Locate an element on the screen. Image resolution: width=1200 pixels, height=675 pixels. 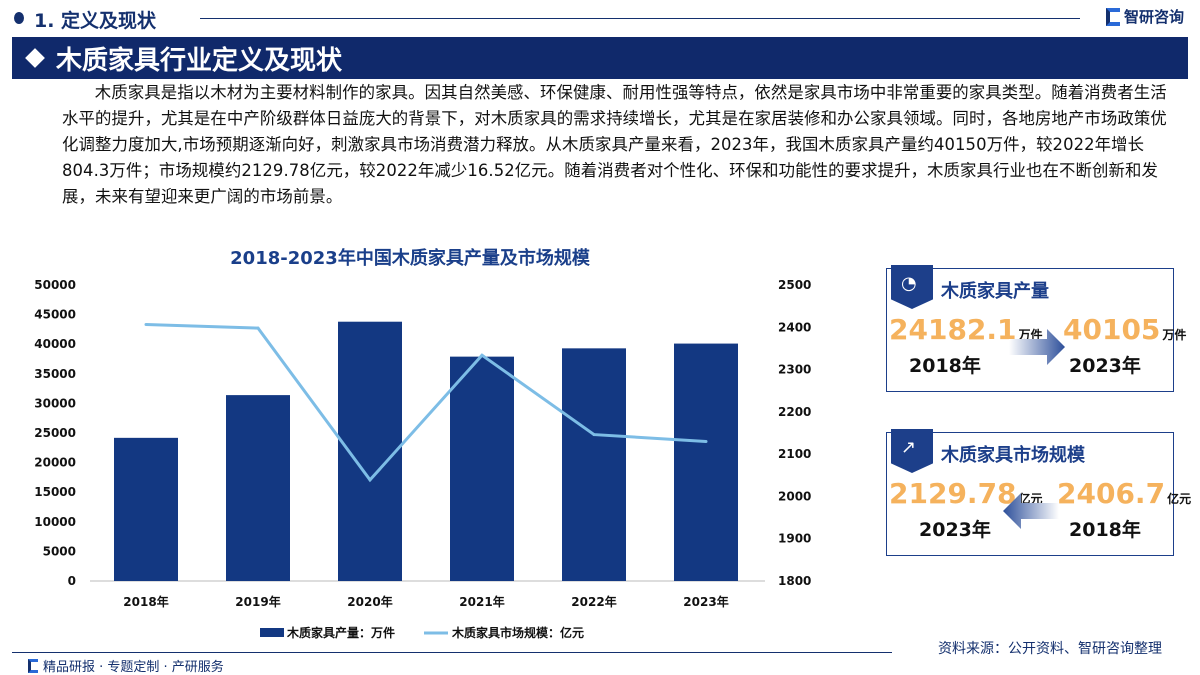
y-left-tick: 10000 is located at coordinates (55, 522).